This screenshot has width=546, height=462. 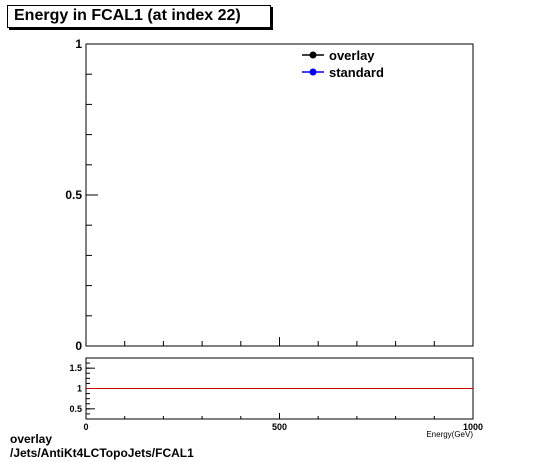 I want to click on y-tick-label: 1, so click(x=78, y=44).